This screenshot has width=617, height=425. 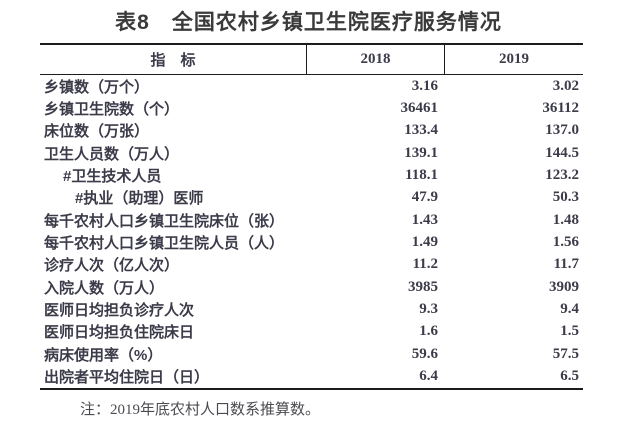 What do you see at coordinates (104, 288) in the screenshot?
I see `row-label: 入院人数（万人）` at bounding box center [104, 288].